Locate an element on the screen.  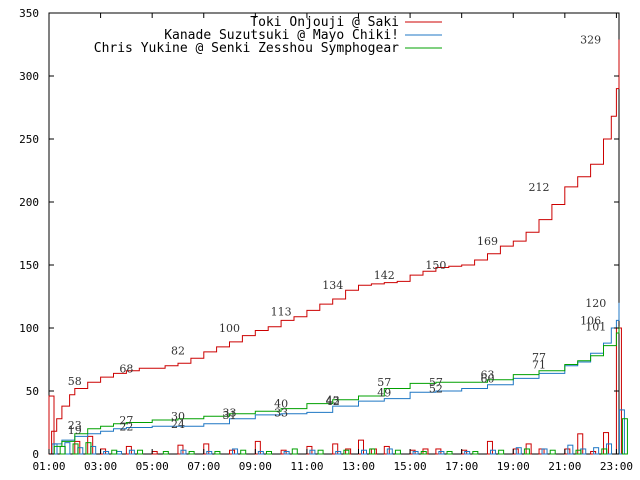
point-label: 58 is located at coordinates (75, 381).